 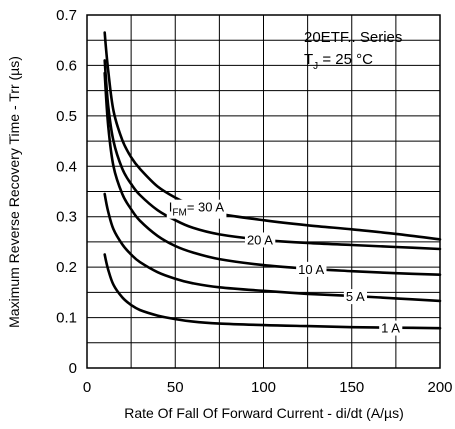 I want to click on x-tick-label: 200, so click(x=439, y=387).